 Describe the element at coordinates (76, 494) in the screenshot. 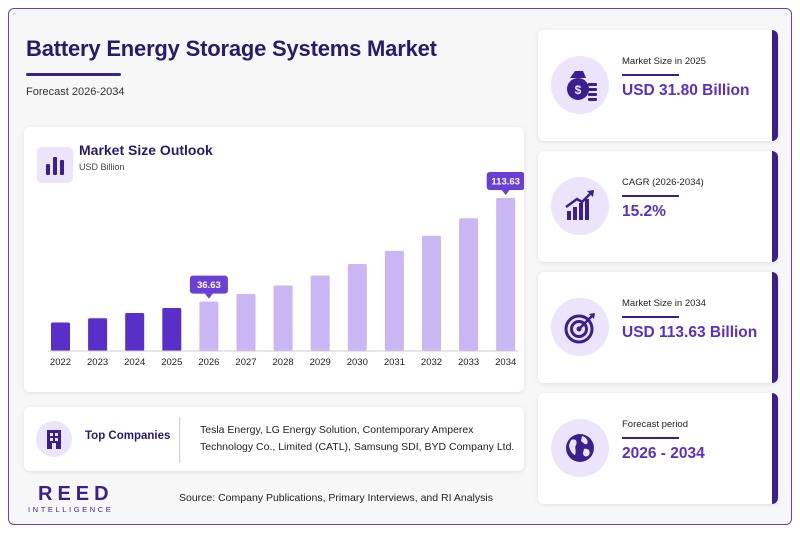

I see `reed-logo-wordmark: REED` at that location.